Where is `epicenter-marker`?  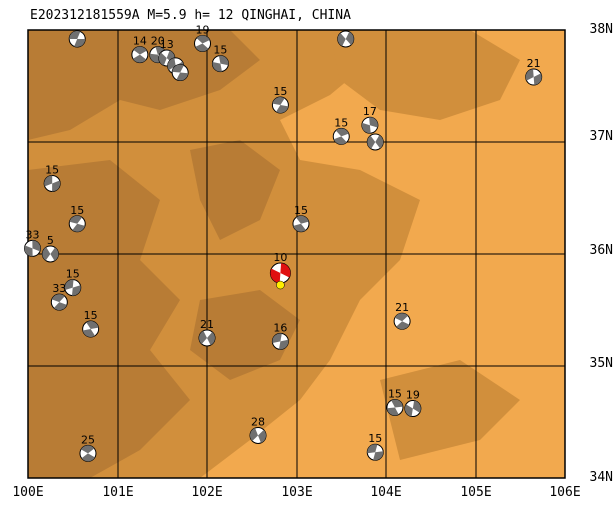
epicenter-marker is located at coordinates (280, 285).